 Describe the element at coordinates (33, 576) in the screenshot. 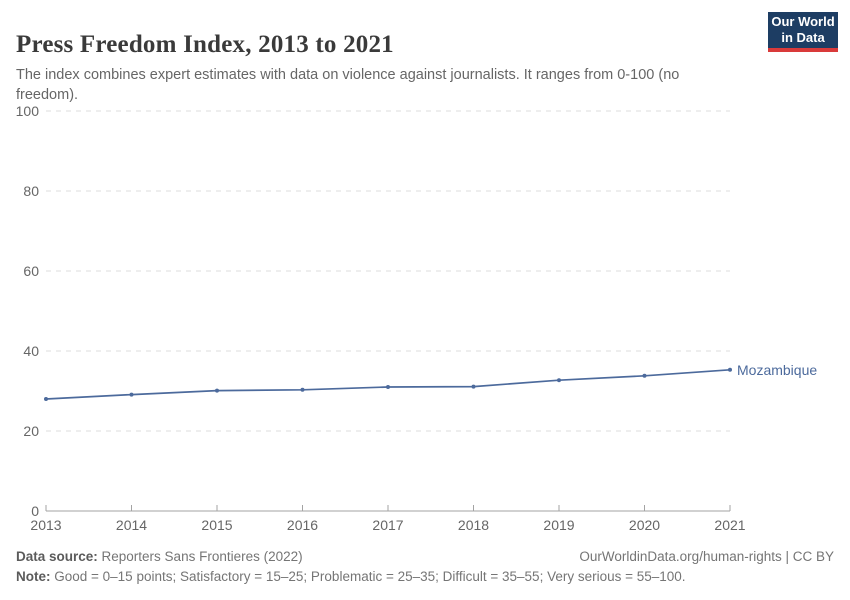

I see `note-label: Note:` at that location.